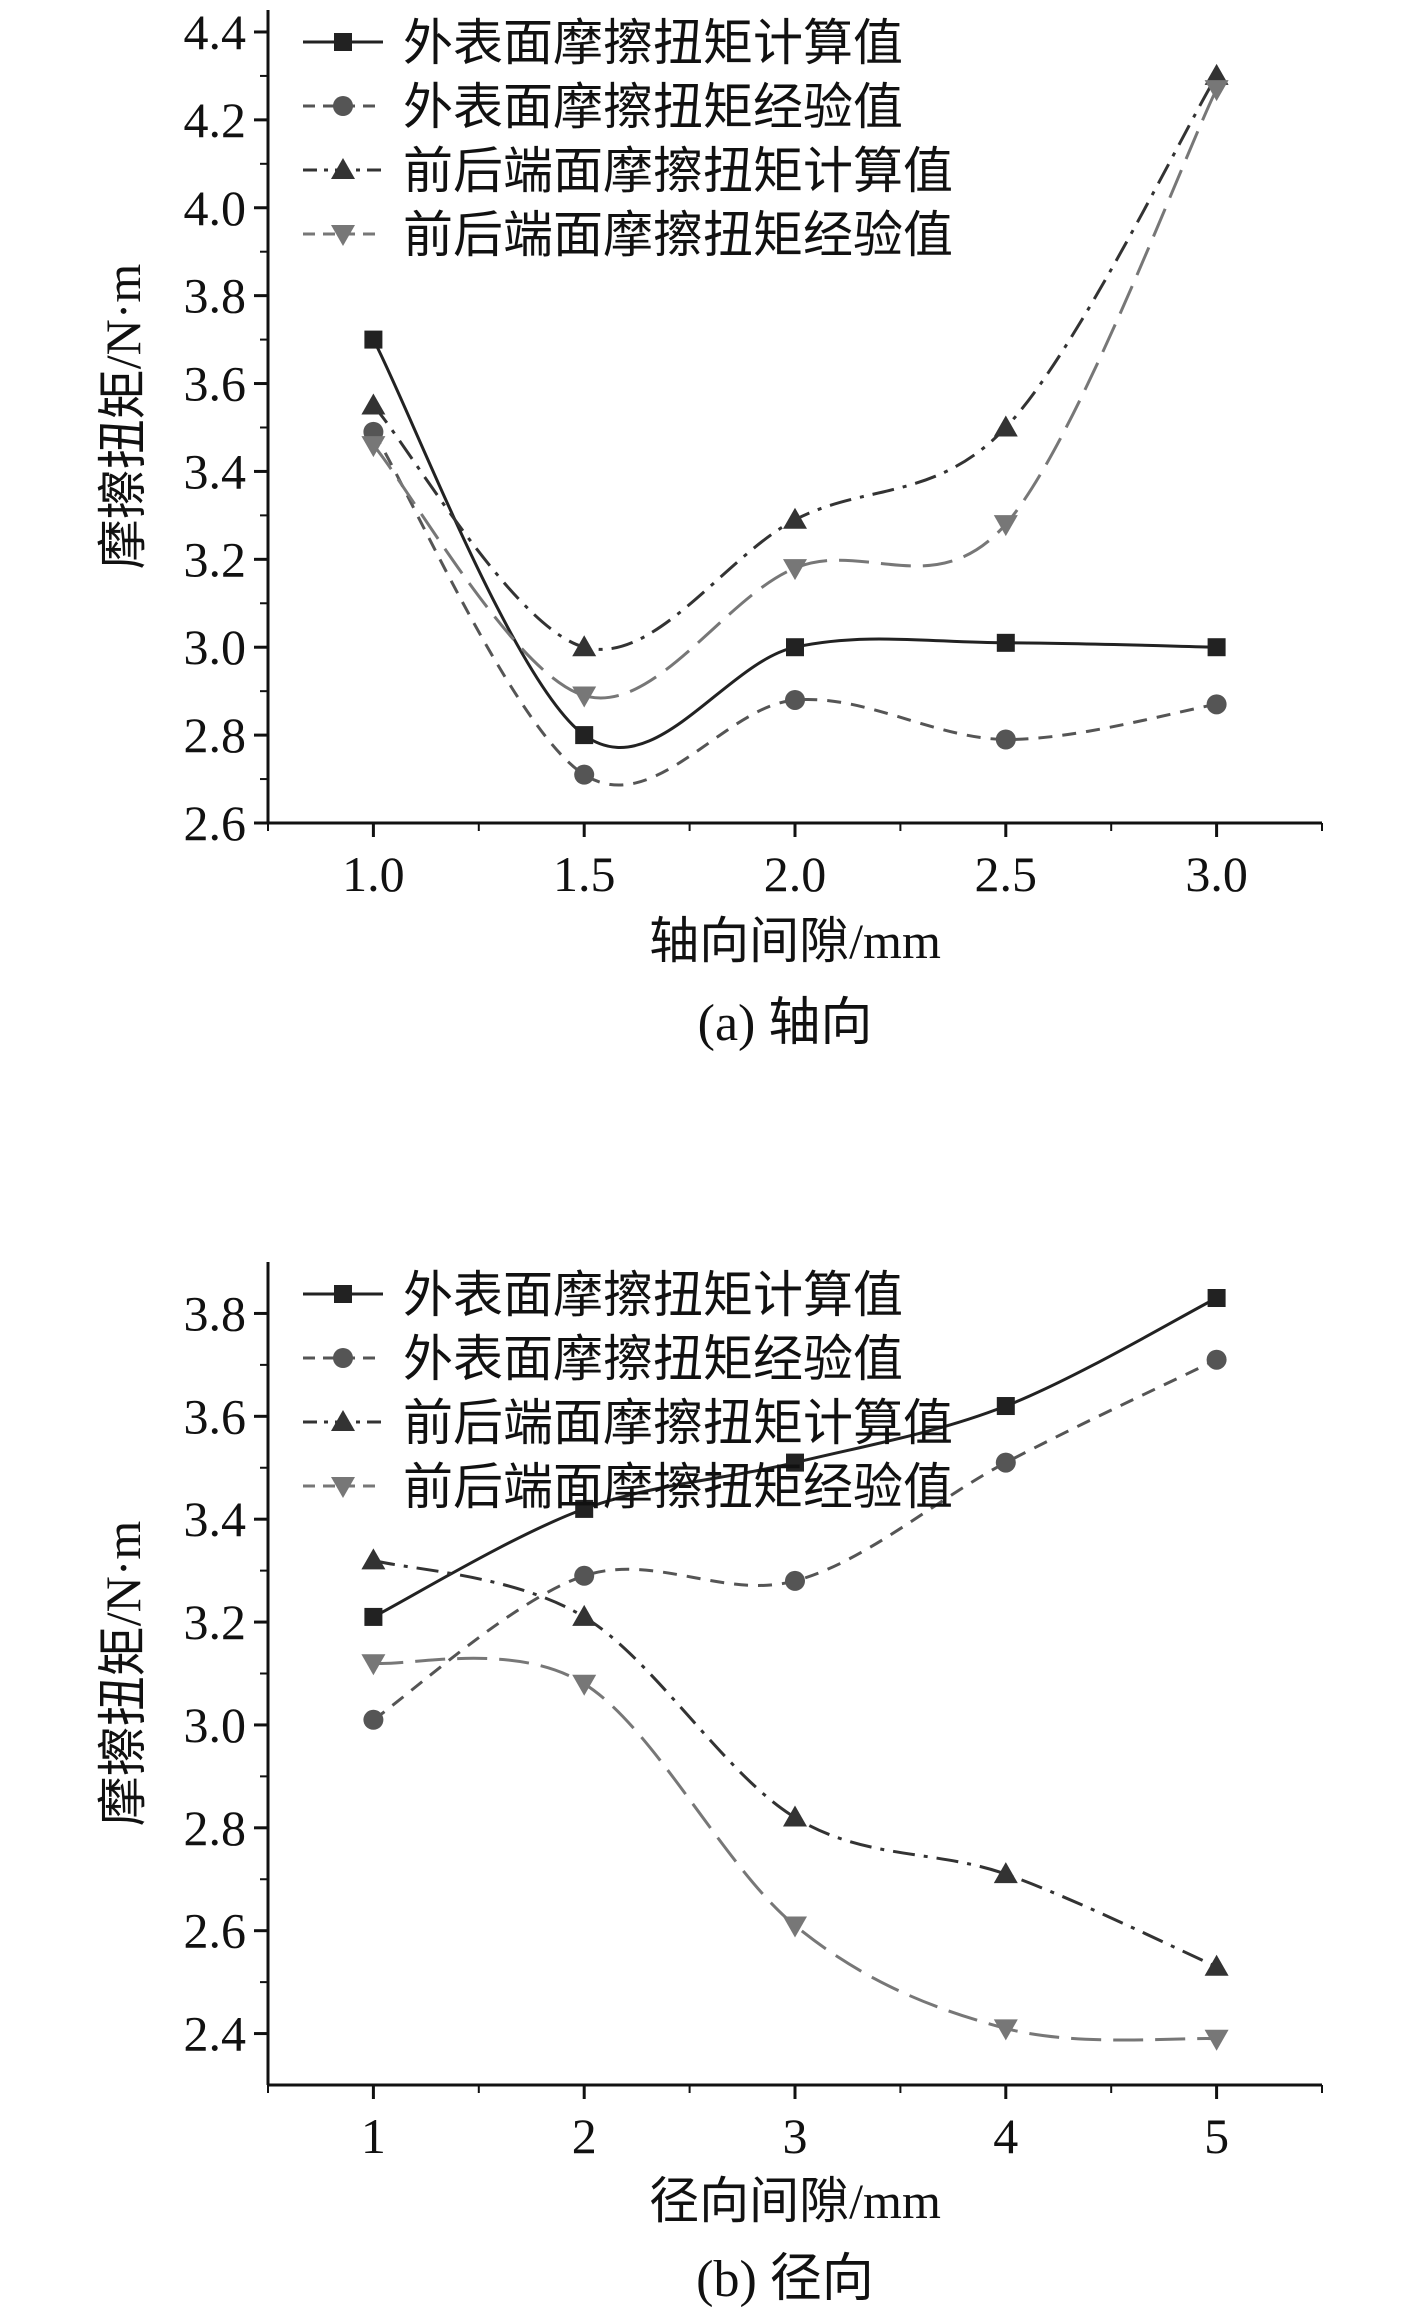  I want to click on x-tick-label: 2.5, so click(1006, 874).